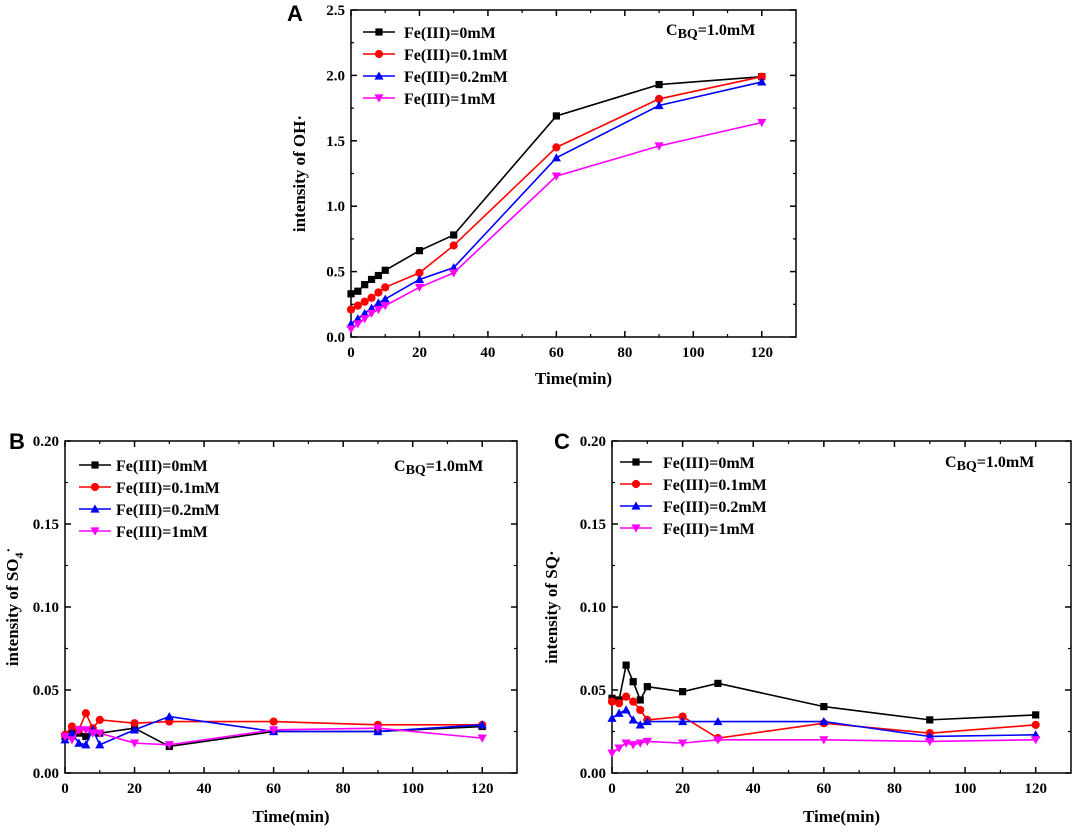  Describe the element at coordinates (335, 76) in the screenshot. I see `y-tick-label: 2.0` at that location.